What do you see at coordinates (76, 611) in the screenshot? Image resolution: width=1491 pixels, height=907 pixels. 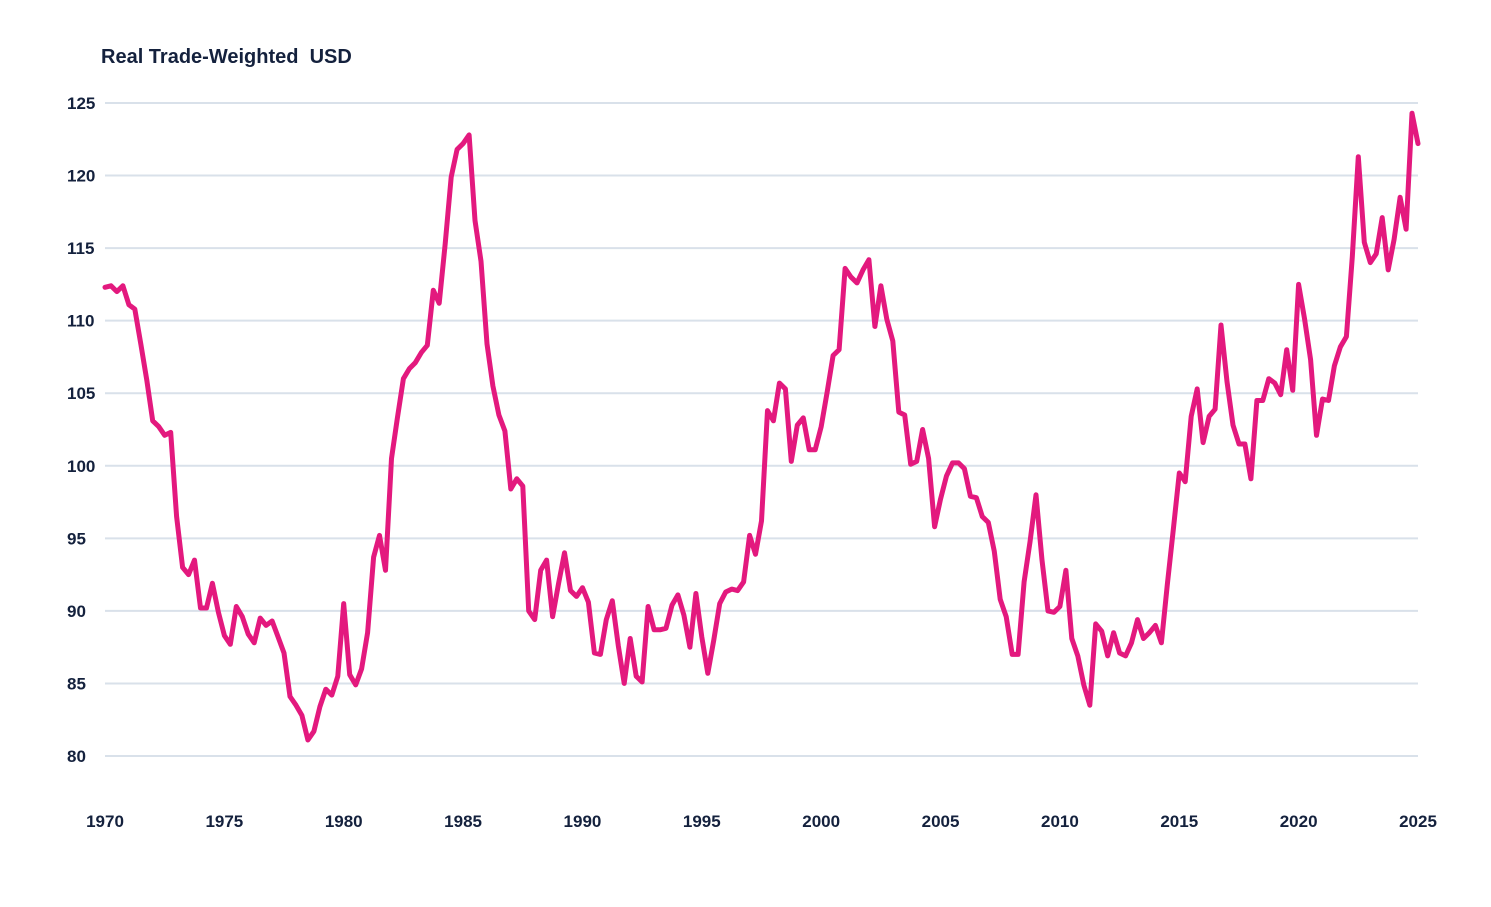 I see `y-tick-label-90: 90` at bounding box center [76, 611].